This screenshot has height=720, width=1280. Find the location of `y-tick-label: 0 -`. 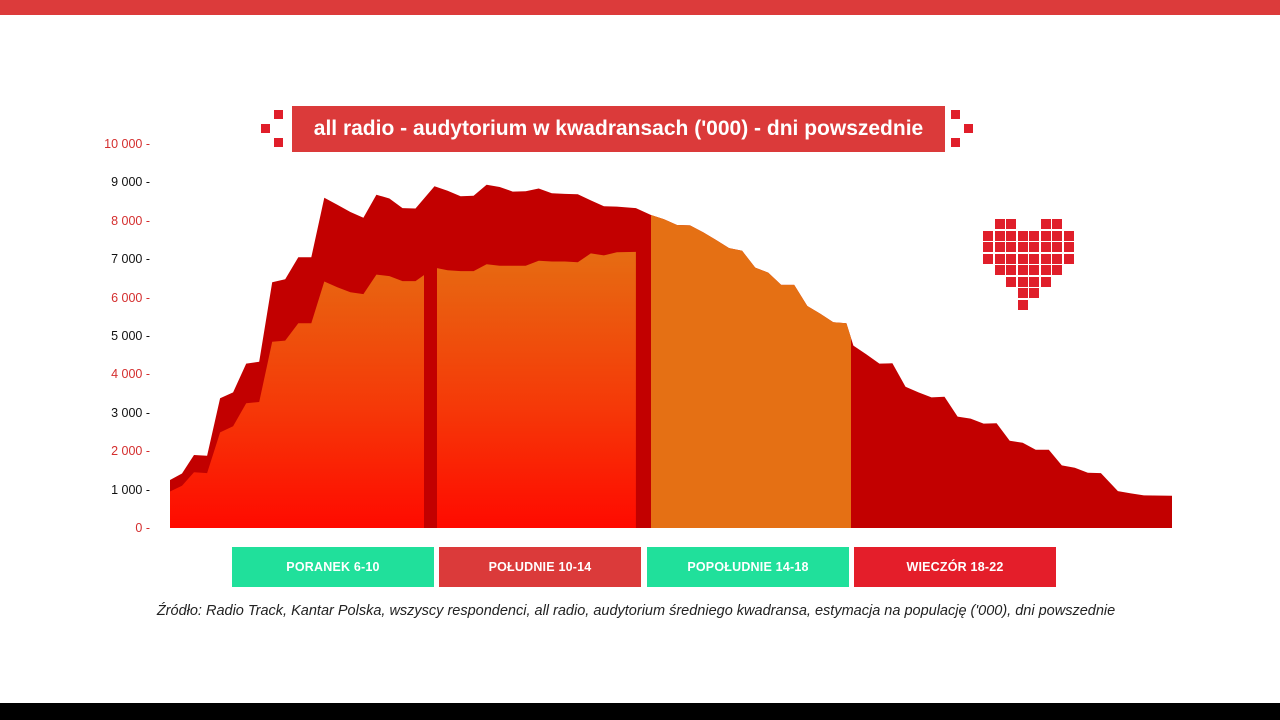

y-tick-label: 0 - is located at coordinates (142, 528).